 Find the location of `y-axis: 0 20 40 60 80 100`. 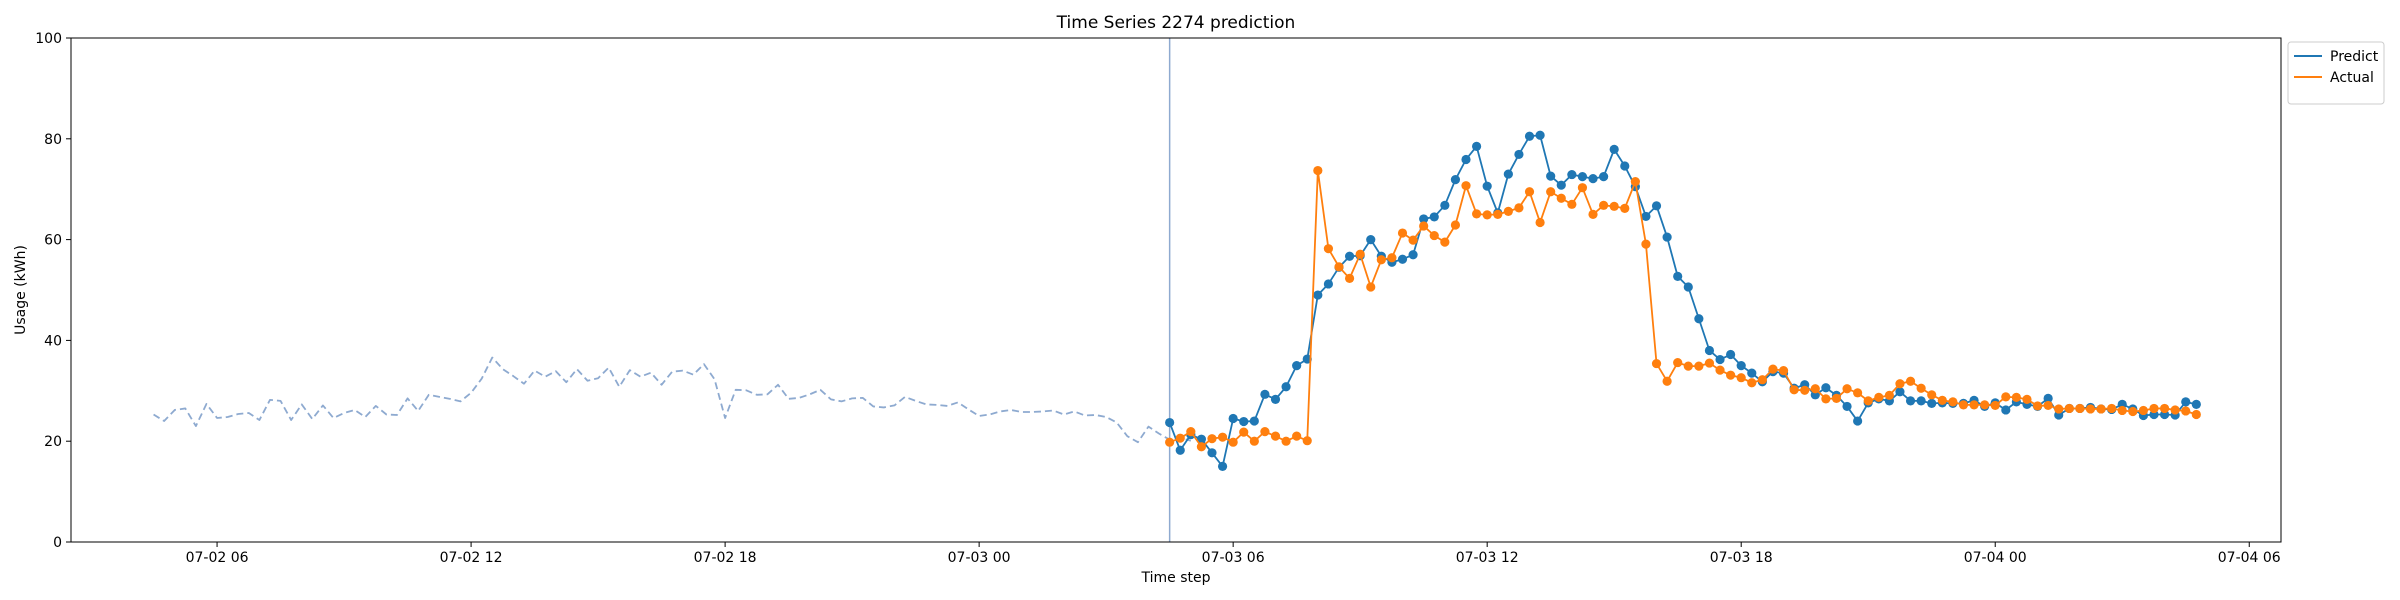

y-axis: 0 20 40 60 80 100 is located at coordinates (53, 291).